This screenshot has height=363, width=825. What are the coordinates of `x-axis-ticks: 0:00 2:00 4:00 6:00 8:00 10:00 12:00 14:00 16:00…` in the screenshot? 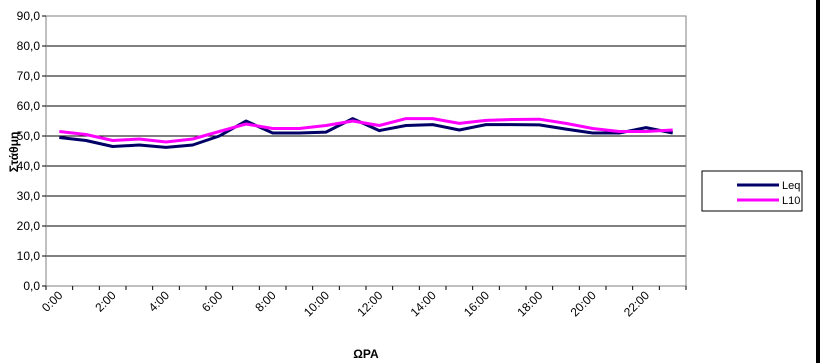 It's located at (363, 302).